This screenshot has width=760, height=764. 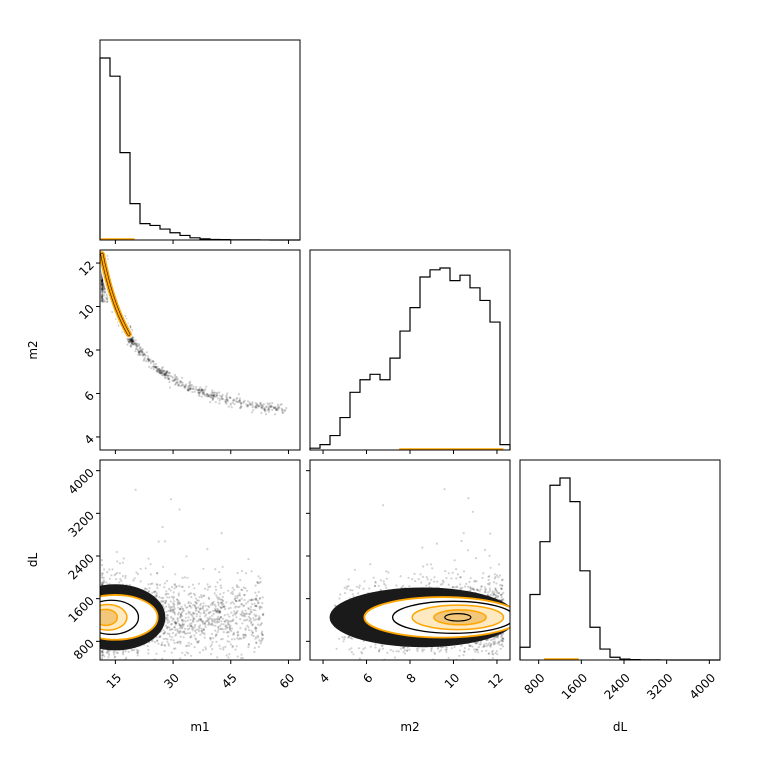 I want to click on y-tick-label: 800, so click(x=84, y=649).